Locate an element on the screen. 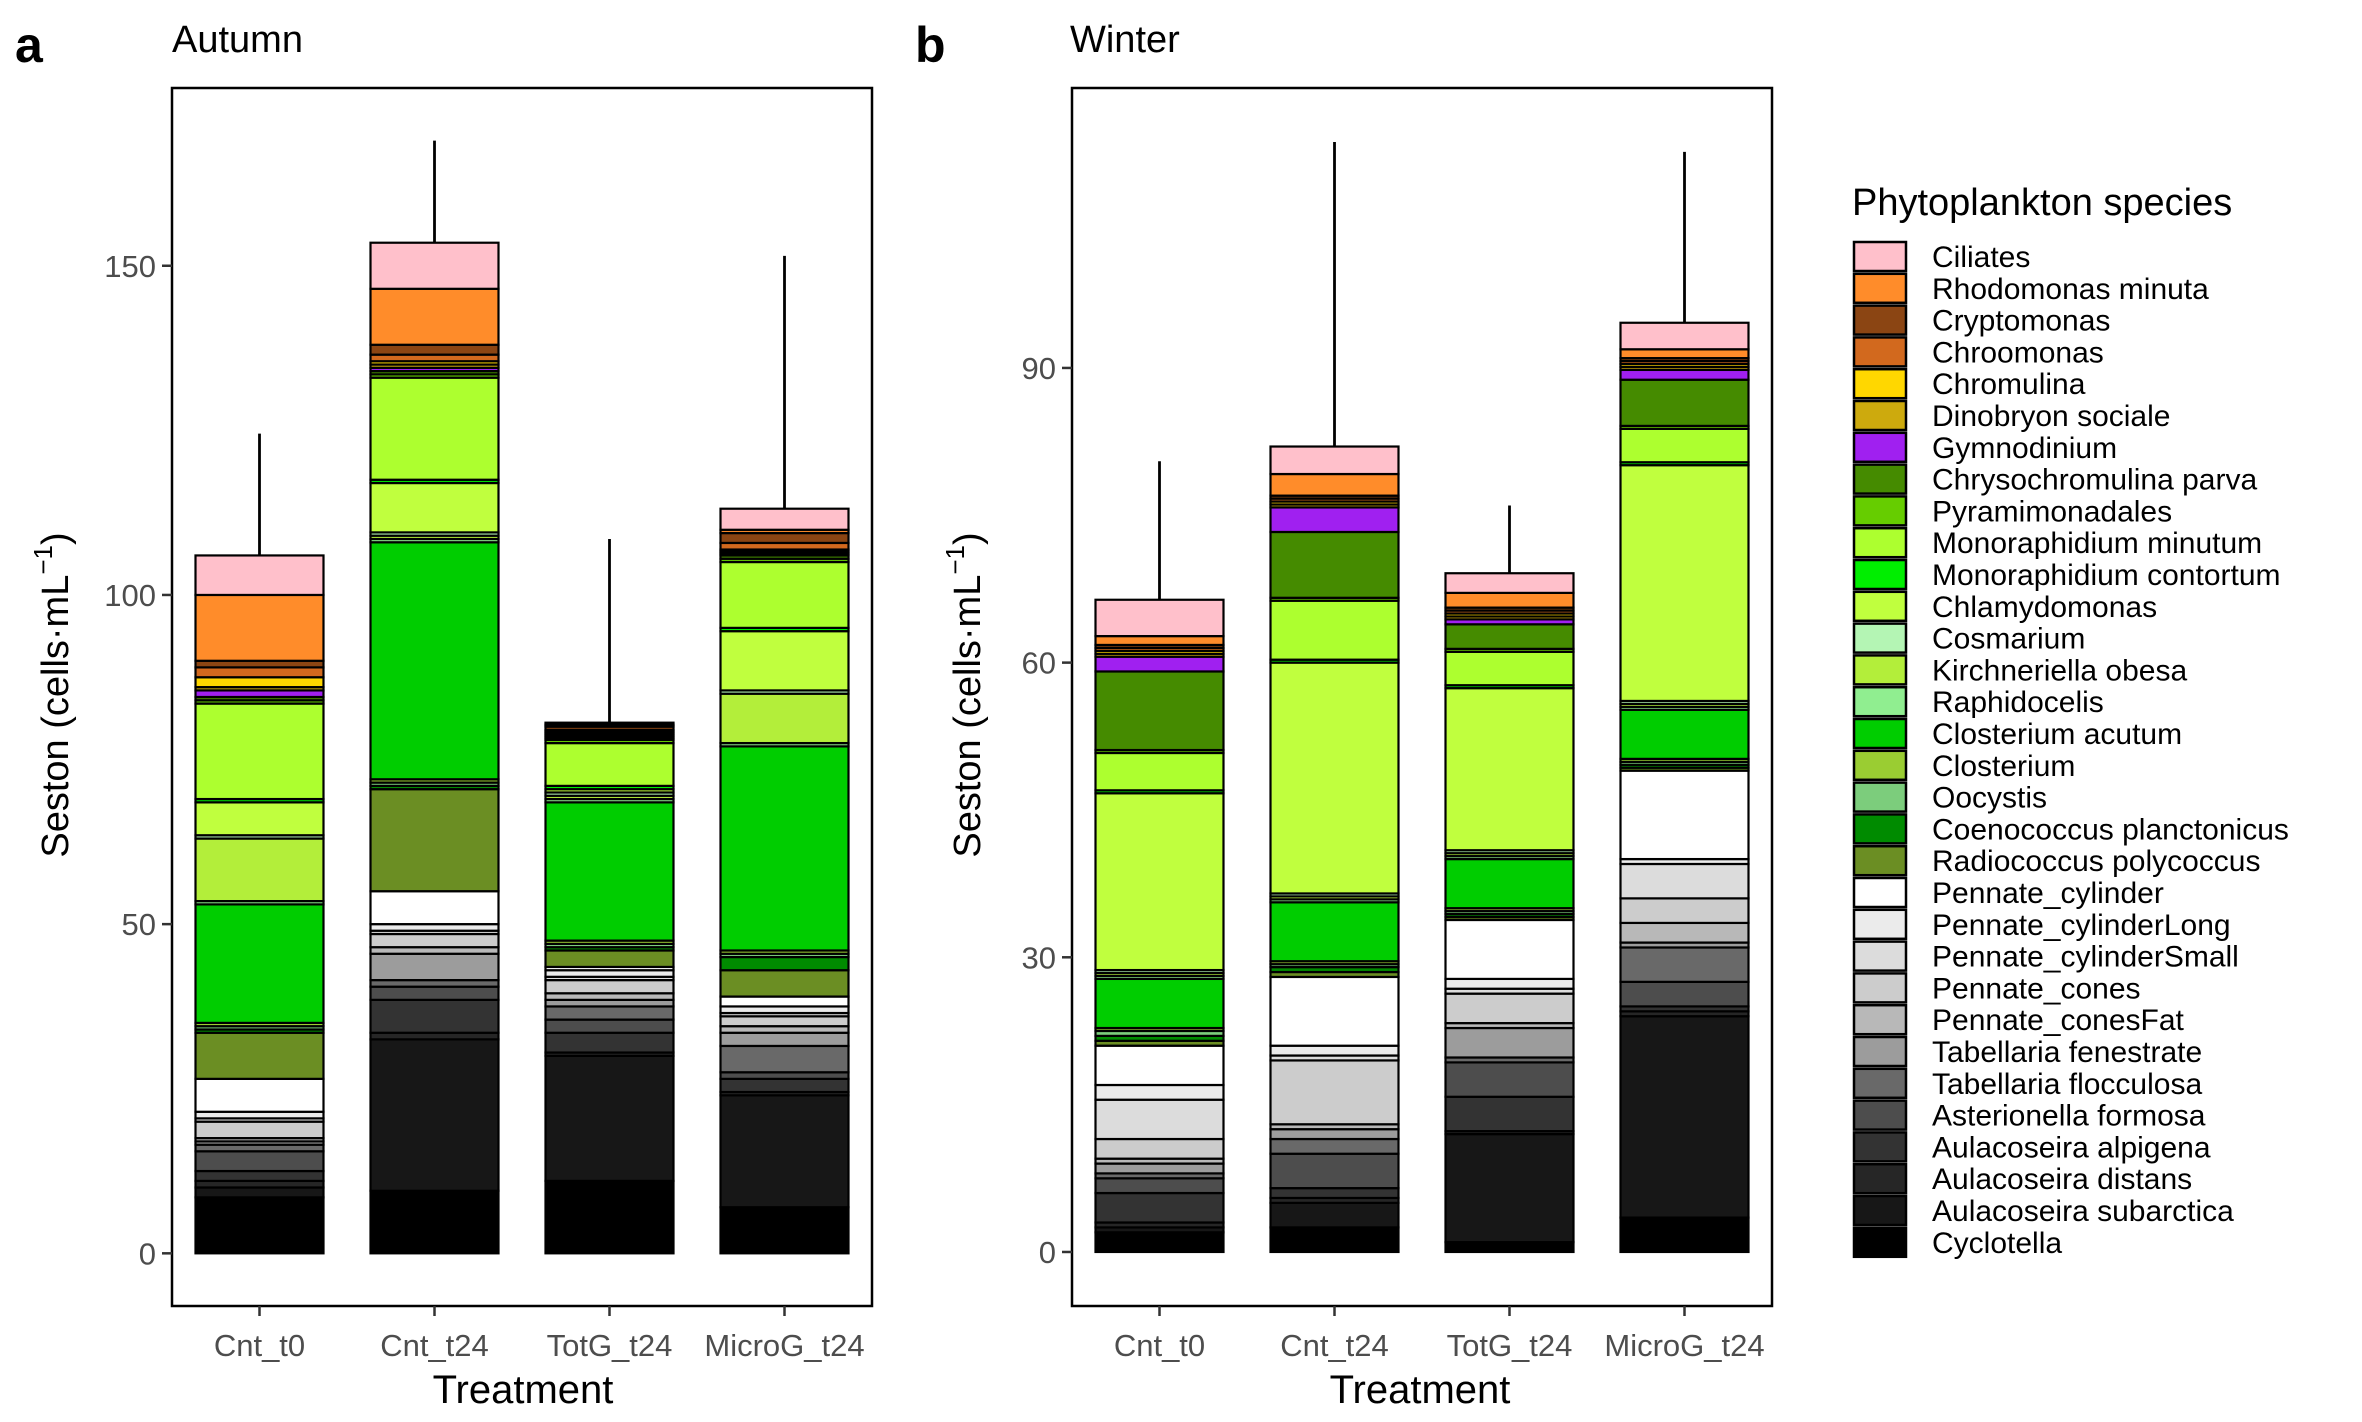 The height and width of the screenshot is (1422, 2362). legend-label-tabellaria-flocculosa: Tabellaria flocculosa is located at coordinates (2067, 1084).